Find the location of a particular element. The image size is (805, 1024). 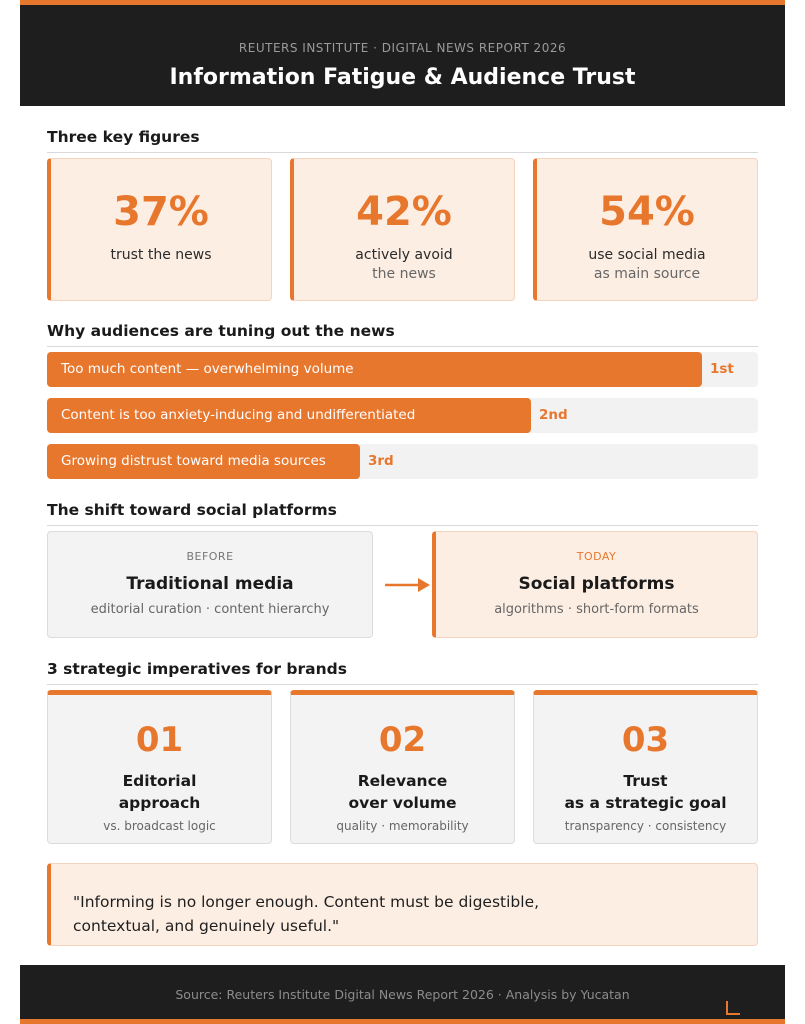

shift-tag: BEFORE is located at coordinates (210, 556).